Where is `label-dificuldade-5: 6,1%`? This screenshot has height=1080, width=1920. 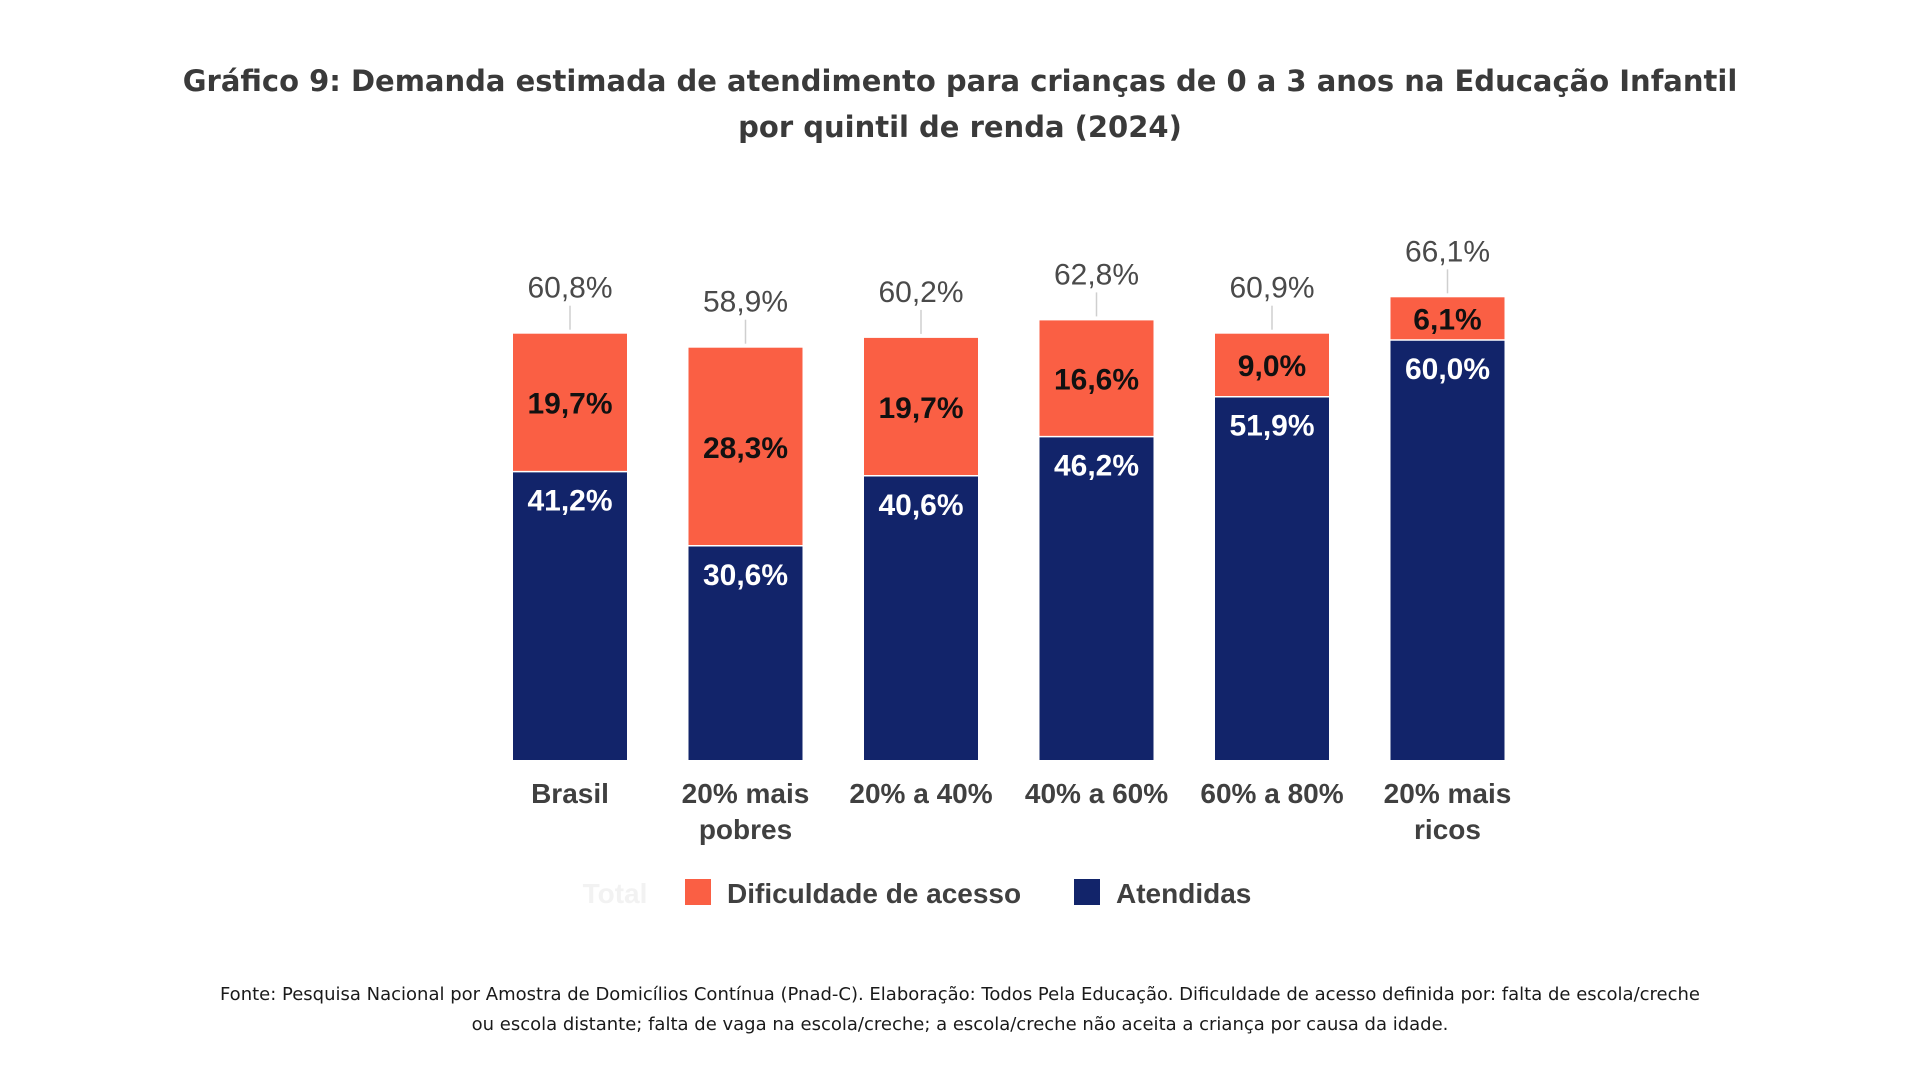
label-dificuldade-5: 6,1% is located at coordinates (1447, 320).